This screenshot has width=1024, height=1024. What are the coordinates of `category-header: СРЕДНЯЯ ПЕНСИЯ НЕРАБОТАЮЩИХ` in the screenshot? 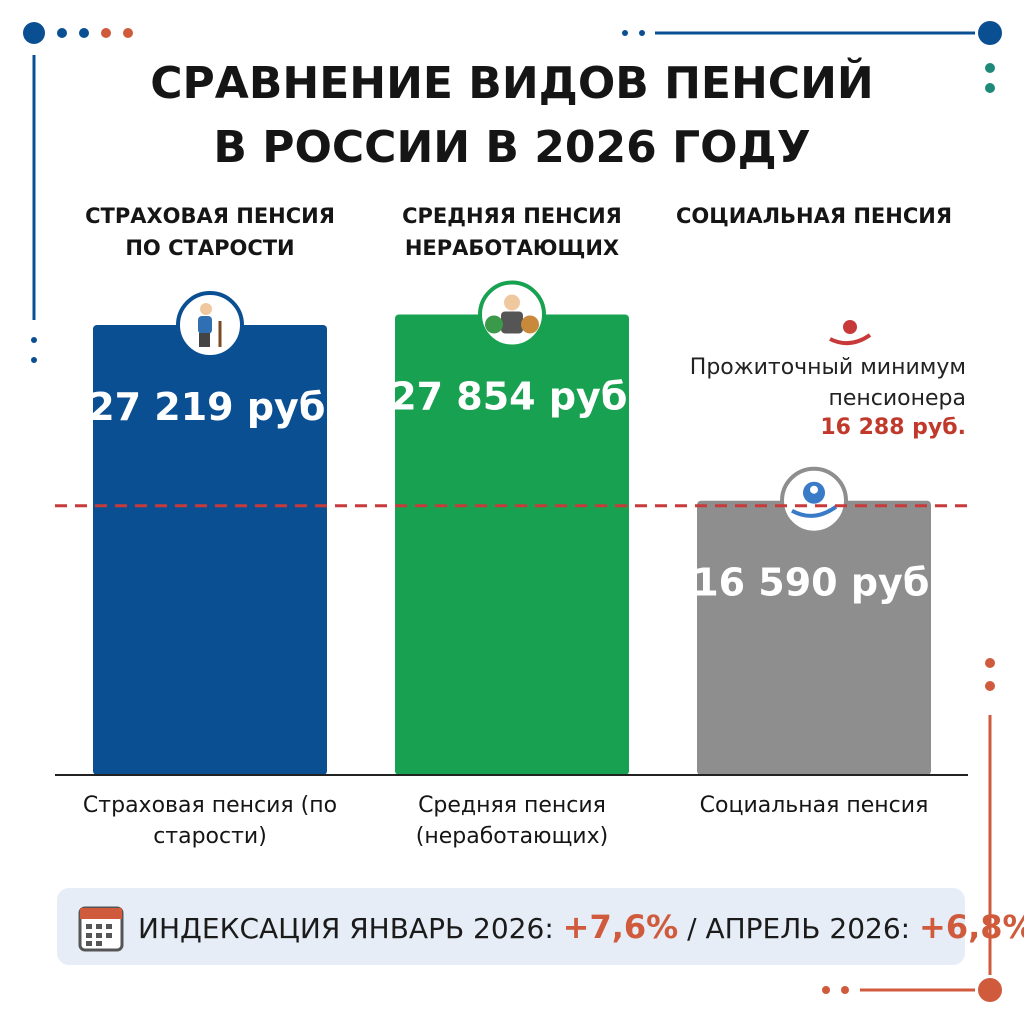 It's located at (512, 232).